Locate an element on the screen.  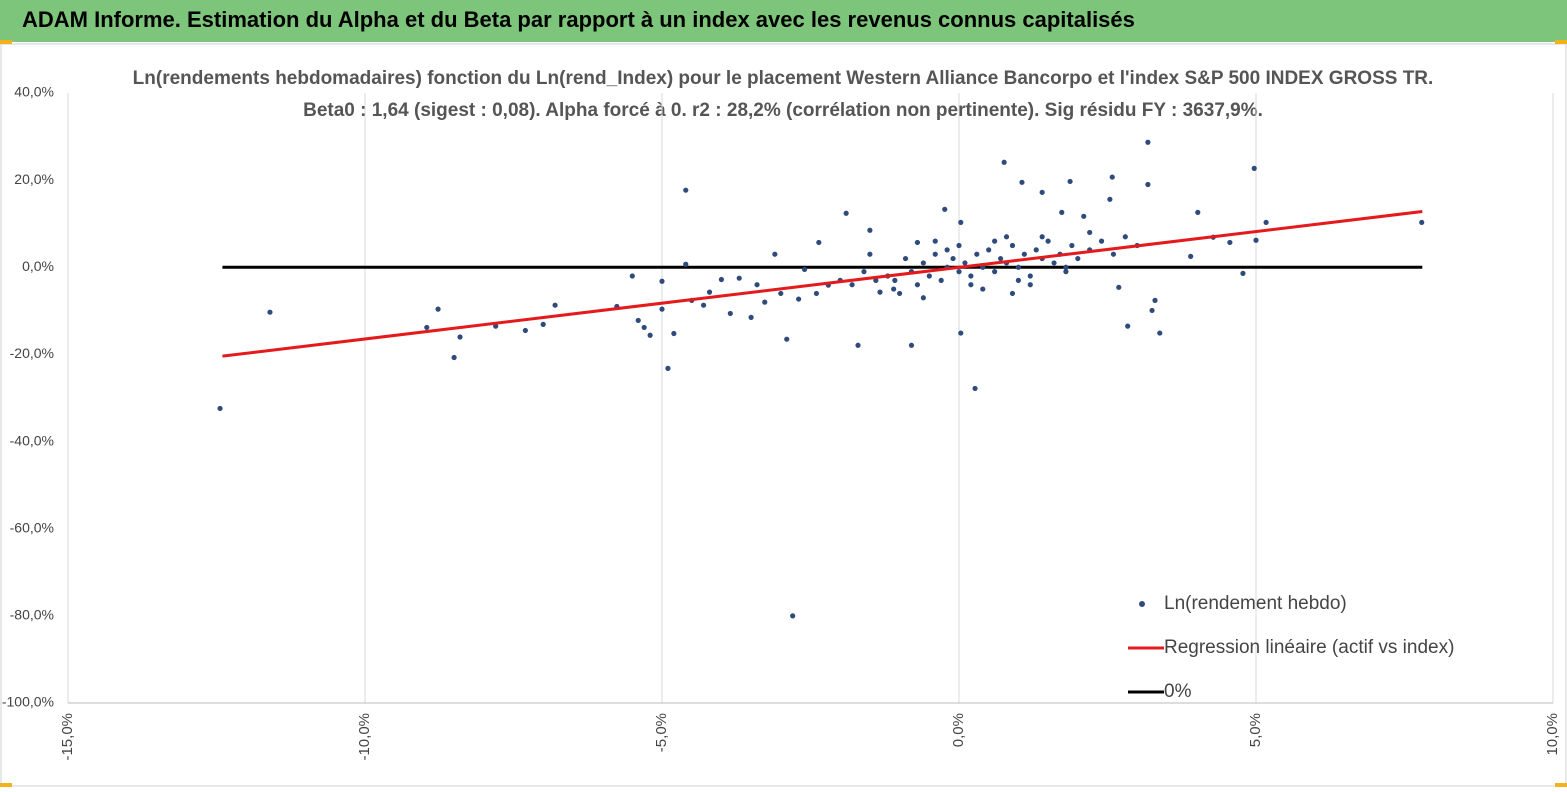
line is located at coordinates (822, 284).